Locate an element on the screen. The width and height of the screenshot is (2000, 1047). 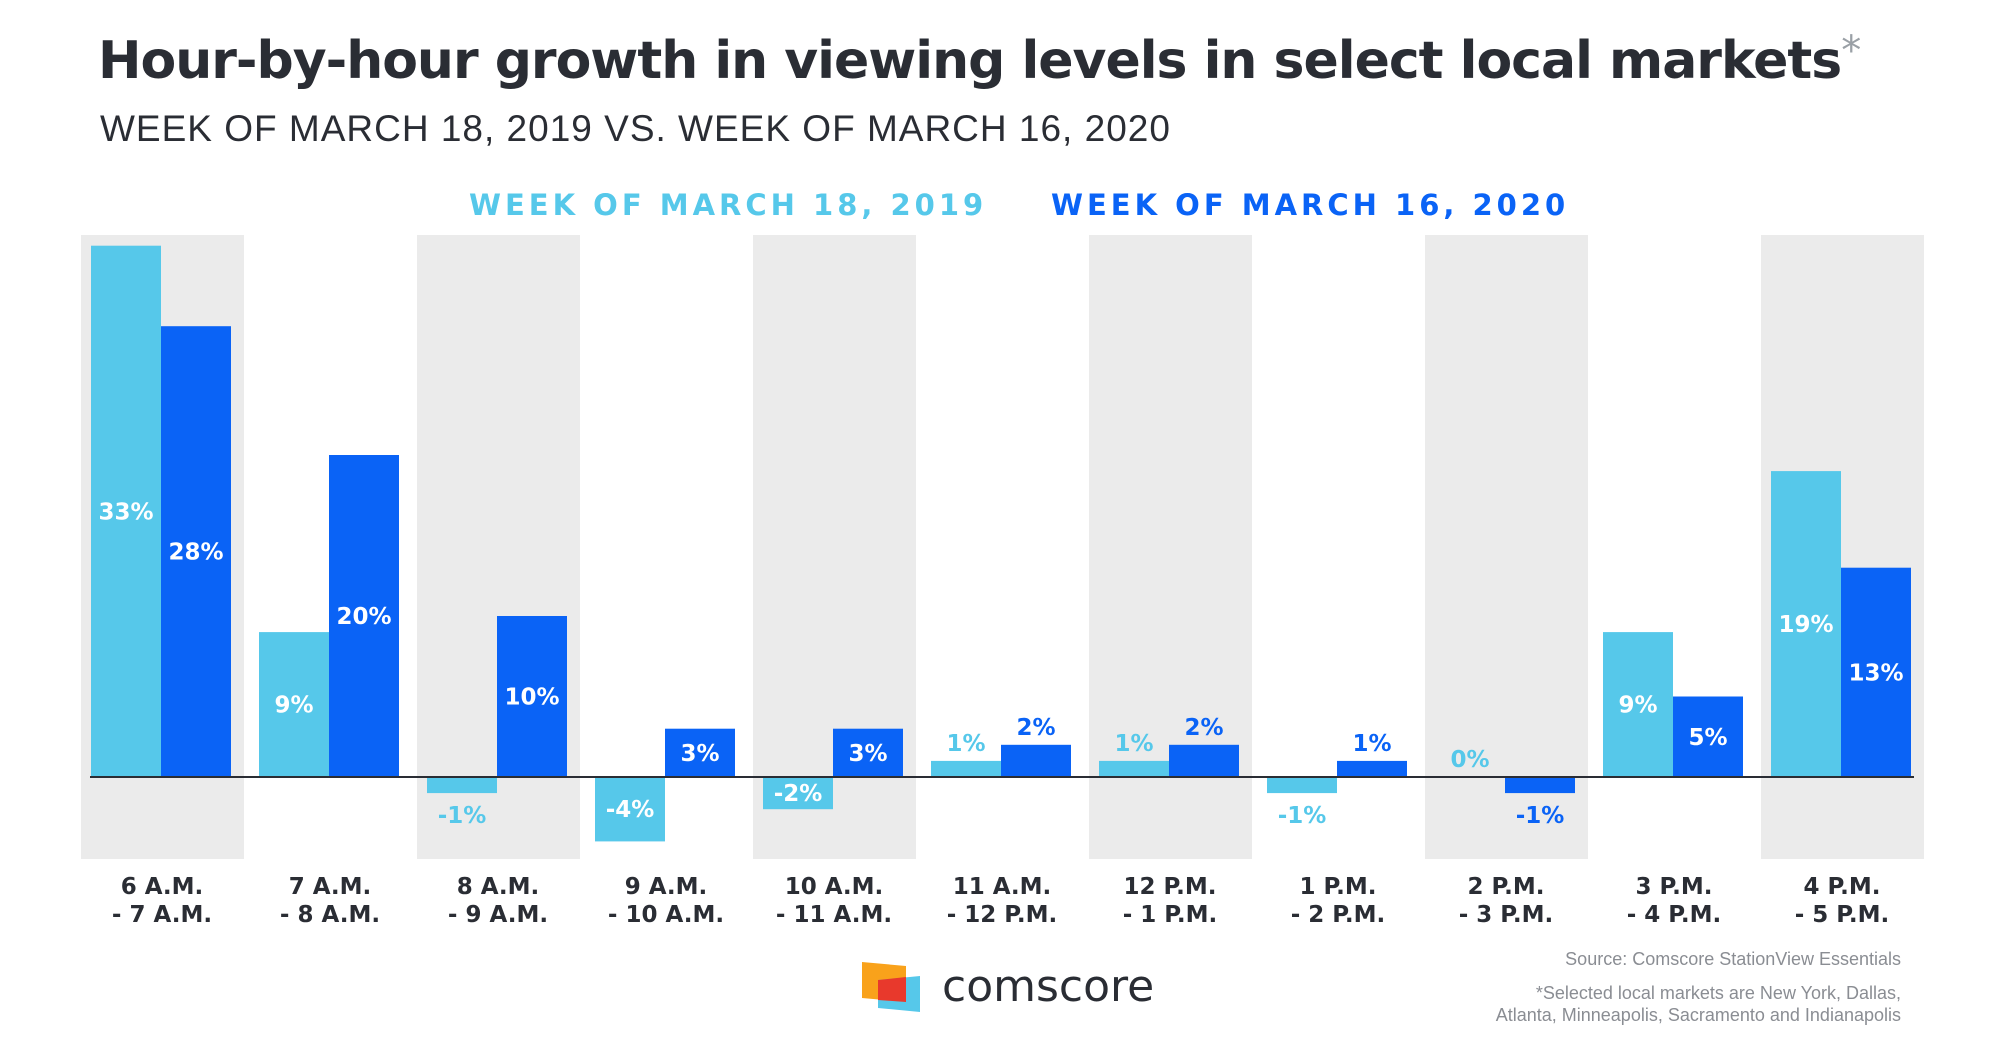
category-label: - 7 A.M. is located at coordinates (162, 915).